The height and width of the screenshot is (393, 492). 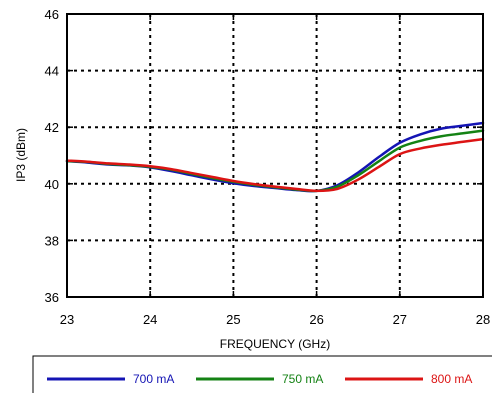 I want to click on legend-box, so click(x=262, y=374).